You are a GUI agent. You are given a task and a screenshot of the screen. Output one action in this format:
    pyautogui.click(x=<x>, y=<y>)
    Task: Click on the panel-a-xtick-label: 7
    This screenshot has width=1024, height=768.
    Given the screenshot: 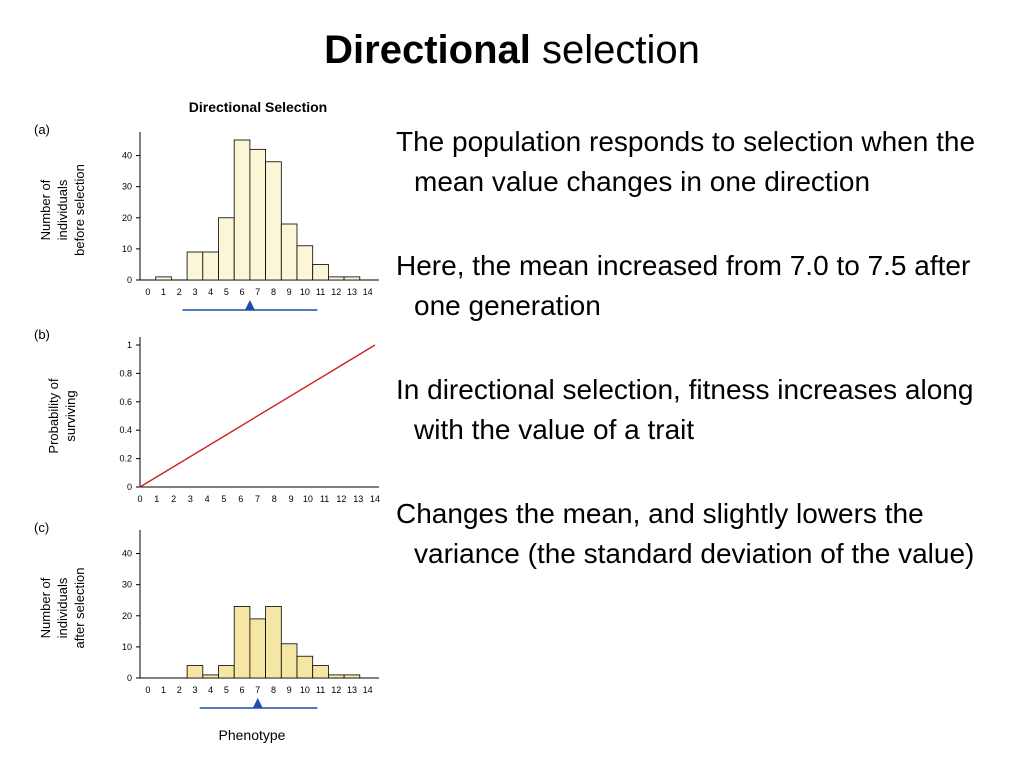 What is the action you would take?
    pyautogui.click(x=257, y=292)
    